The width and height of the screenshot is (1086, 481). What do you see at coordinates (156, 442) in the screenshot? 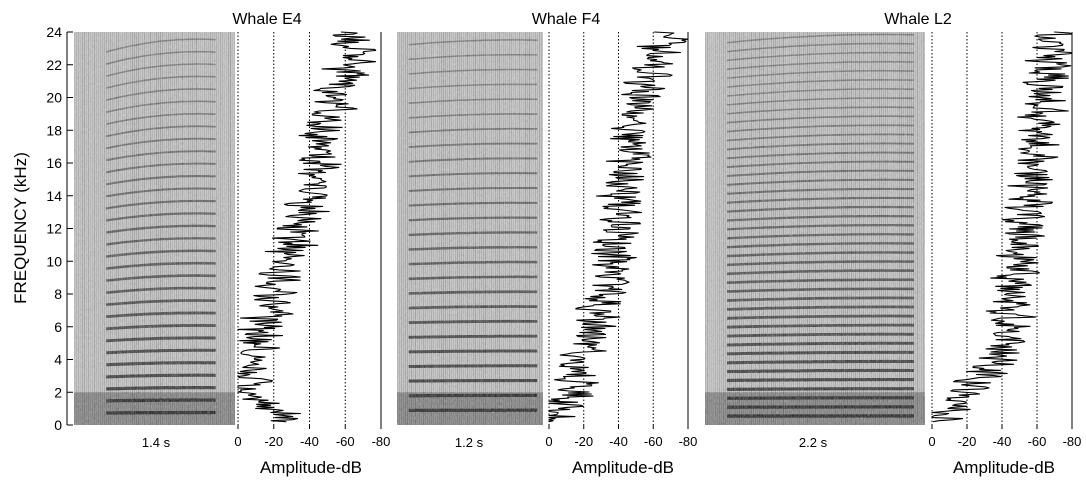
I see `duration-label: 1.4 s` at bounding box center [156, 442].